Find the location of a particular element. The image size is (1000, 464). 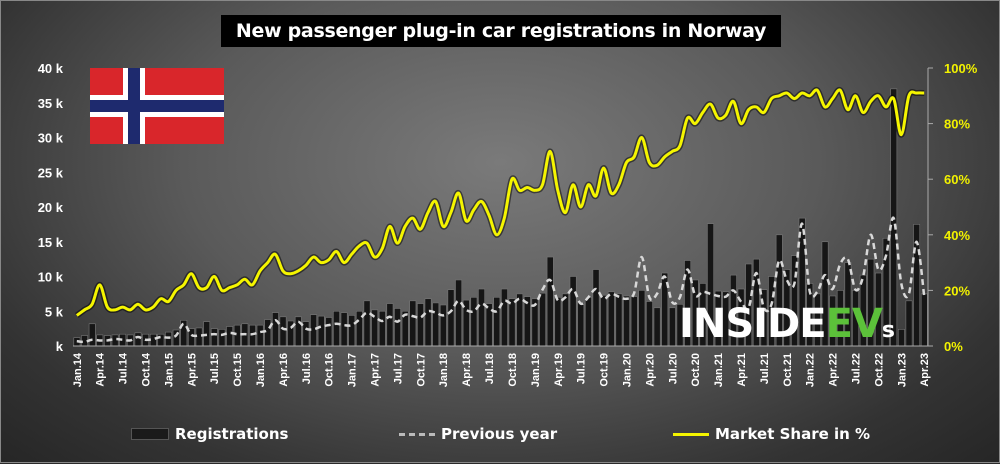

x-tick-label: Jan.15 is located at coordinates (169, 370).